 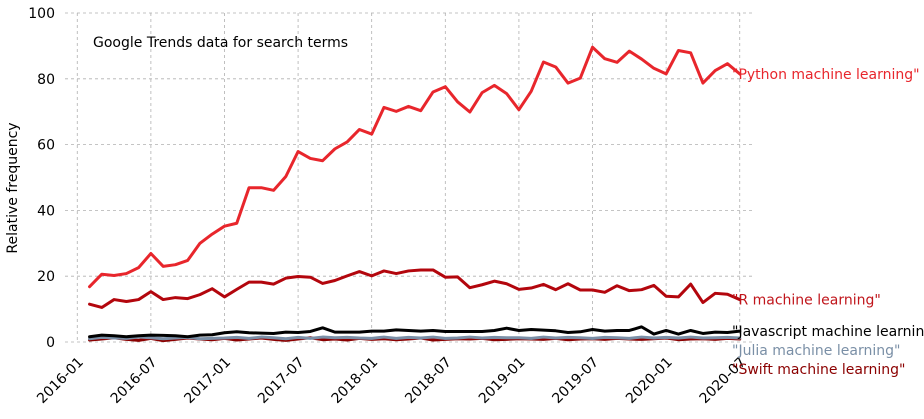 I want to click on x-tick-label: 2017-01, so click(x=207, y=380).